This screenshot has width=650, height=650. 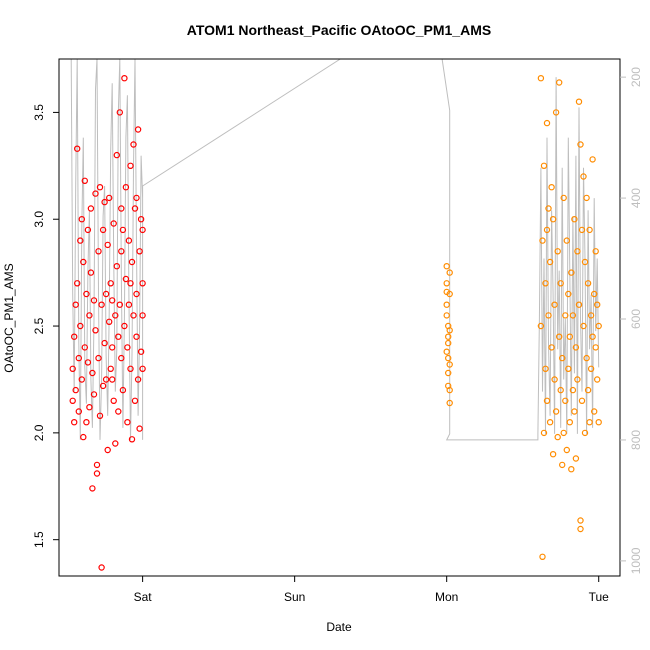 What do you see at coordinates (636, 440) in the screenshot?
I see `y2-tick-label: 800` at bounding box center [636, 440].